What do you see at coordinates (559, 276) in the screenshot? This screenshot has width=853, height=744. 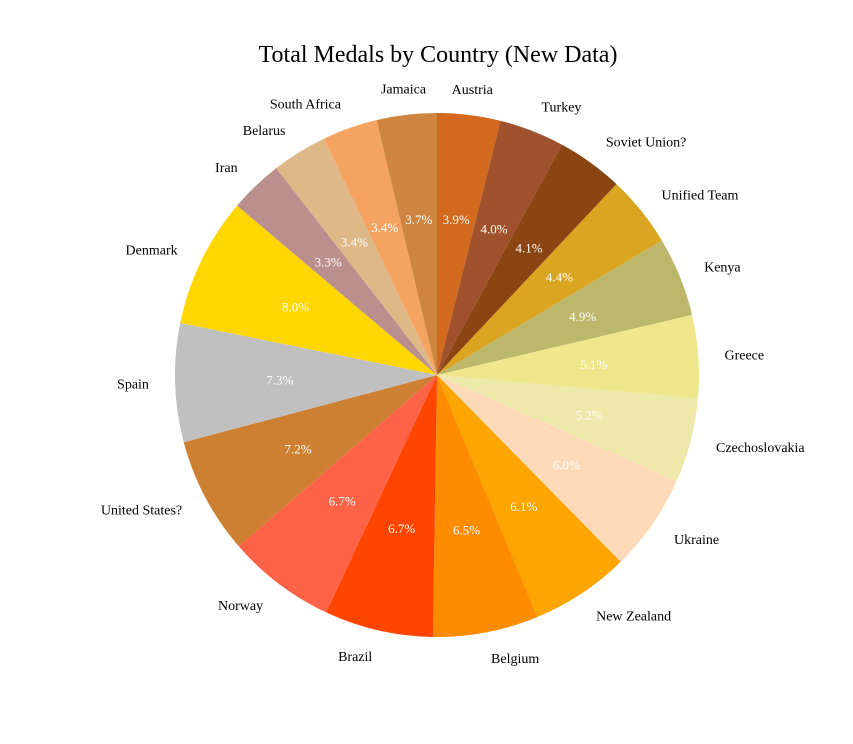 I see `percent-label-unified-team: 4.4%` at bounding box center [559, 276].